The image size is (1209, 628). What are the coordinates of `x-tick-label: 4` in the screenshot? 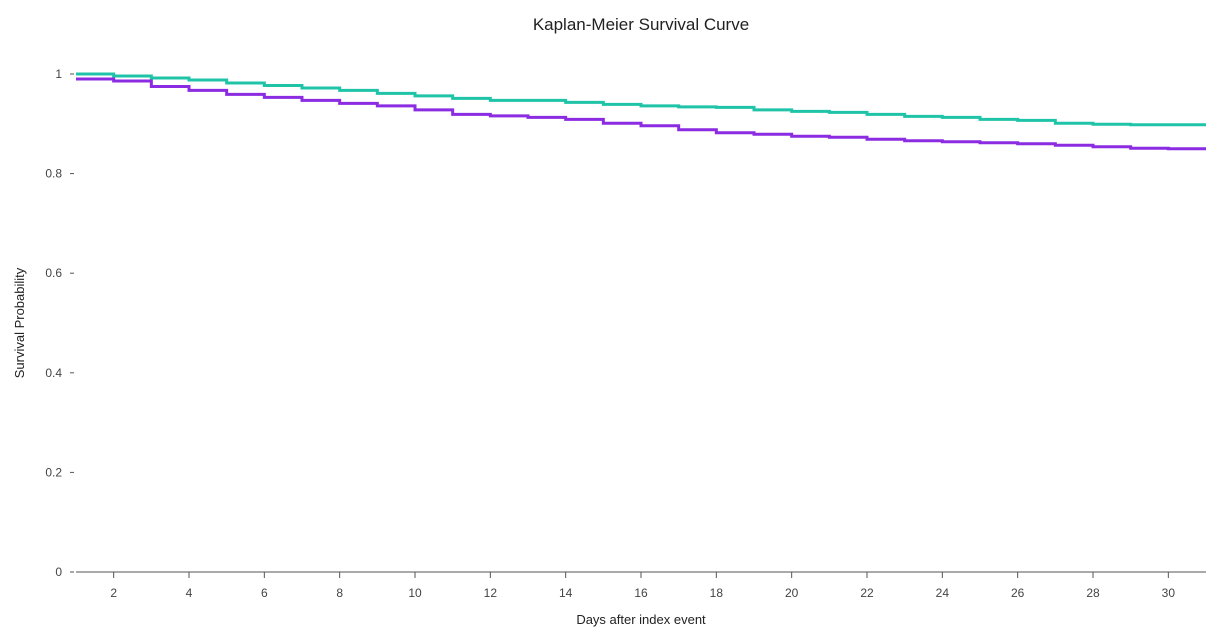 It's located at (189, 593).